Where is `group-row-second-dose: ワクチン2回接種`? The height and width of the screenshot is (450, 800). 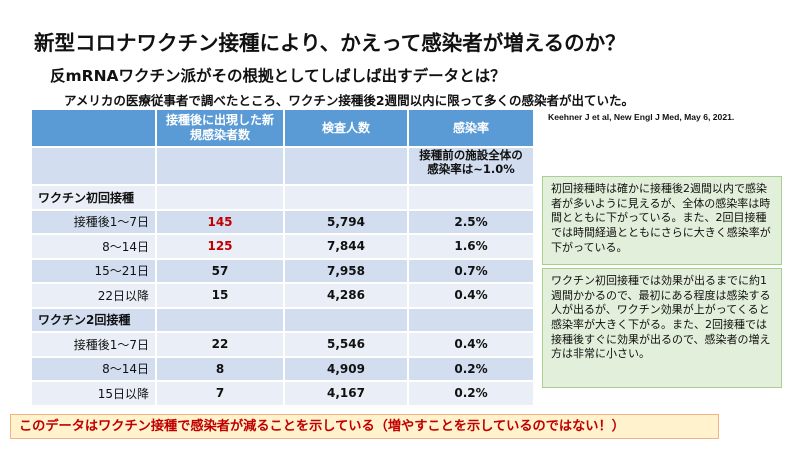
group-row-second-dose: ワクチン2回接種 is located at coordinates (283, 320).